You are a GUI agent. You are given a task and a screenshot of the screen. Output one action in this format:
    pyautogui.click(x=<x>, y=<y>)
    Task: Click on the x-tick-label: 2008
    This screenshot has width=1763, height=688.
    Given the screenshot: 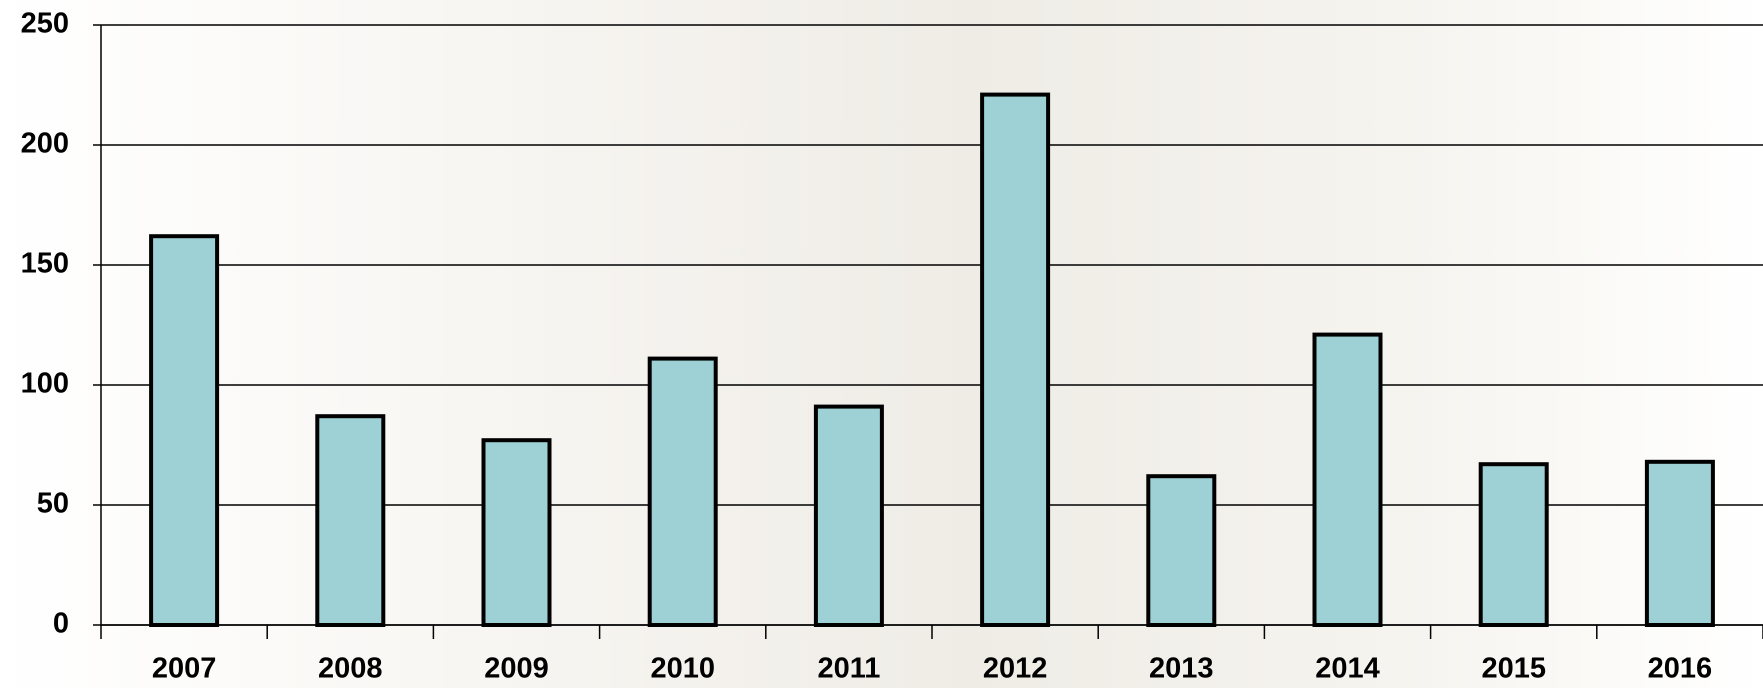 What is the action you would take?
    pyautogui.click(x=350, y=669)
    